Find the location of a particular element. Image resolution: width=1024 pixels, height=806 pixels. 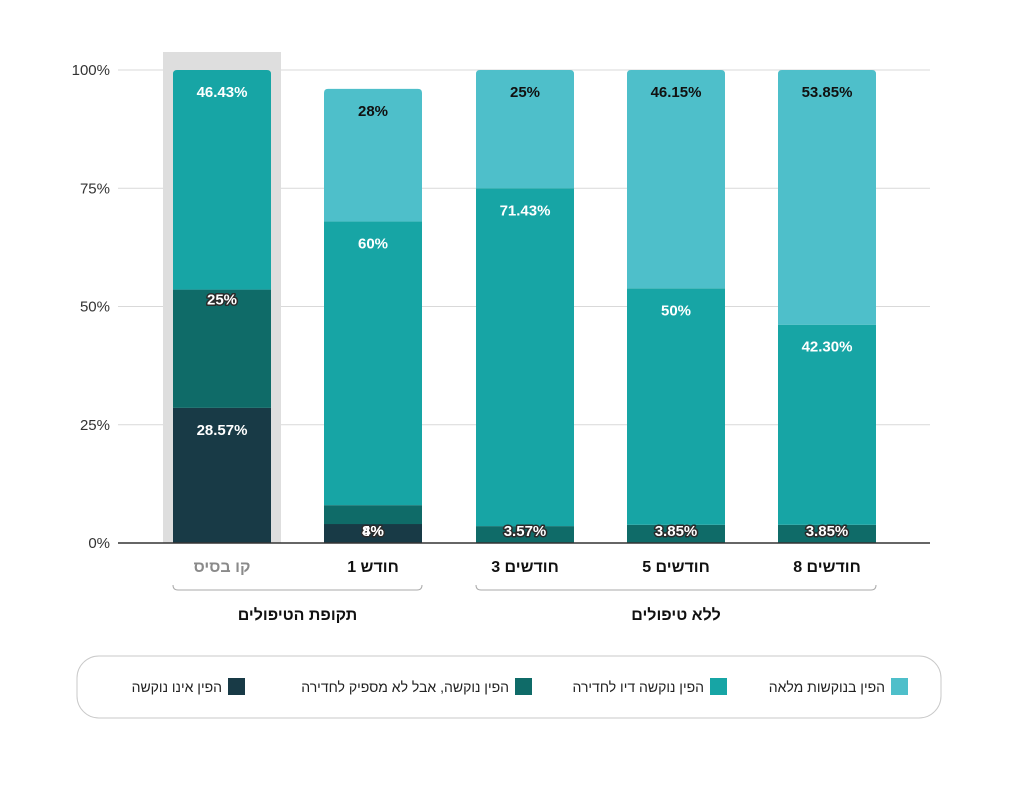

legend-label: הפין אינו נוקשה is located at coordinates (177, 687).